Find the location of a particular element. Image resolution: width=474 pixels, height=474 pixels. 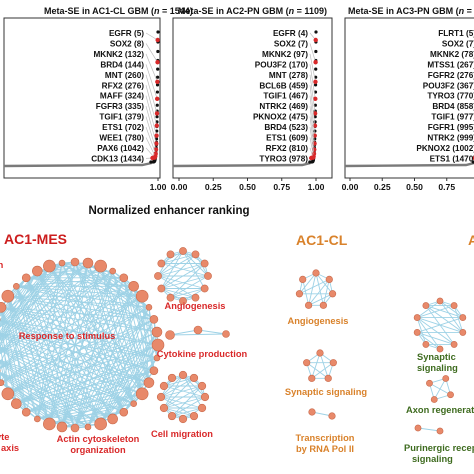

term-cell-migration: Cell migration is located at coordinates (182, 434).